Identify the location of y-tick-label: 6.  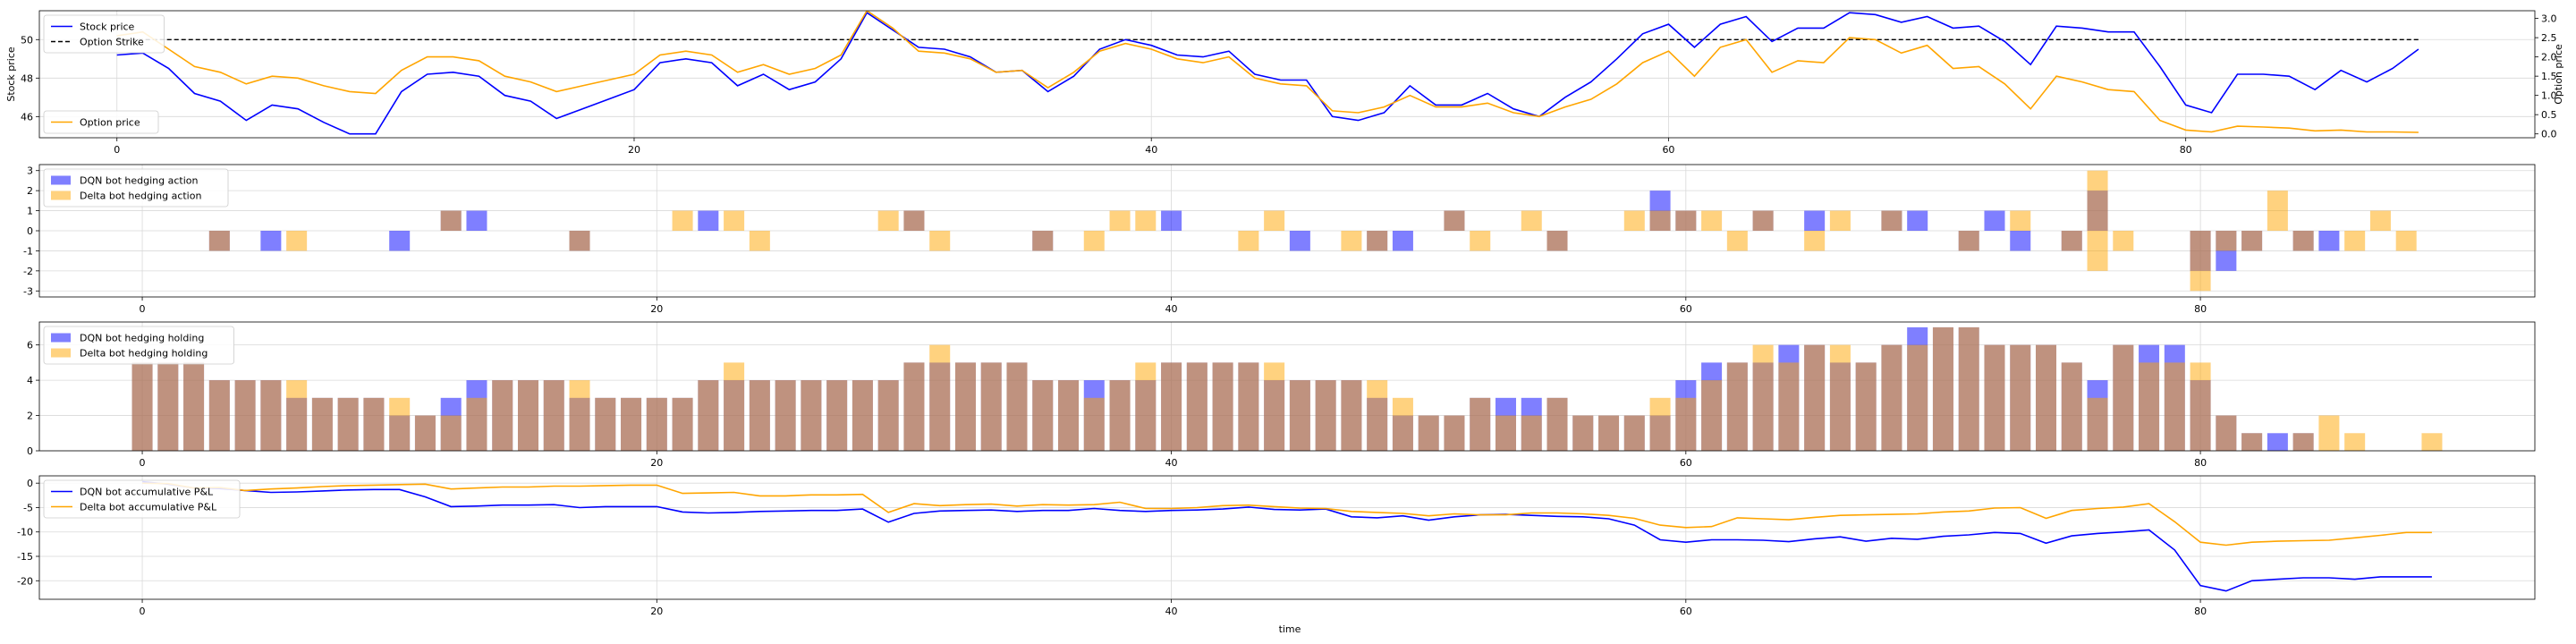
(30, 346).